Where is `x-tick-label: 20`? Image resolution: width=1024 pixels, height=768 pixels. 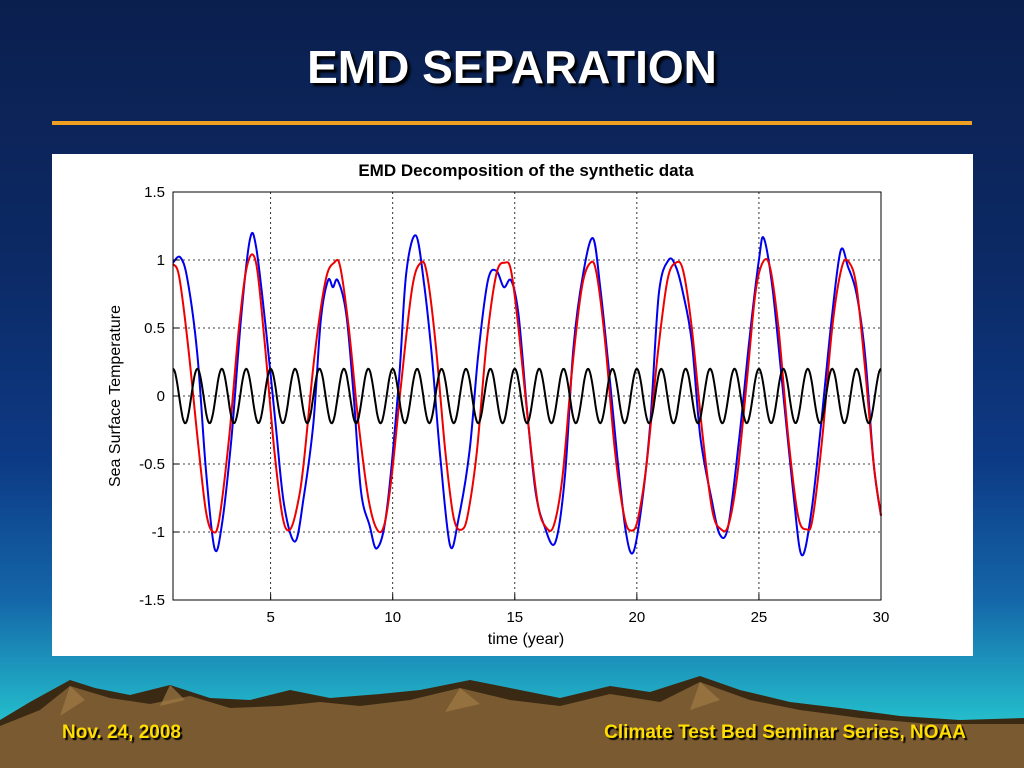 x-tick-label: 20 is located at coordinates (637, 617).